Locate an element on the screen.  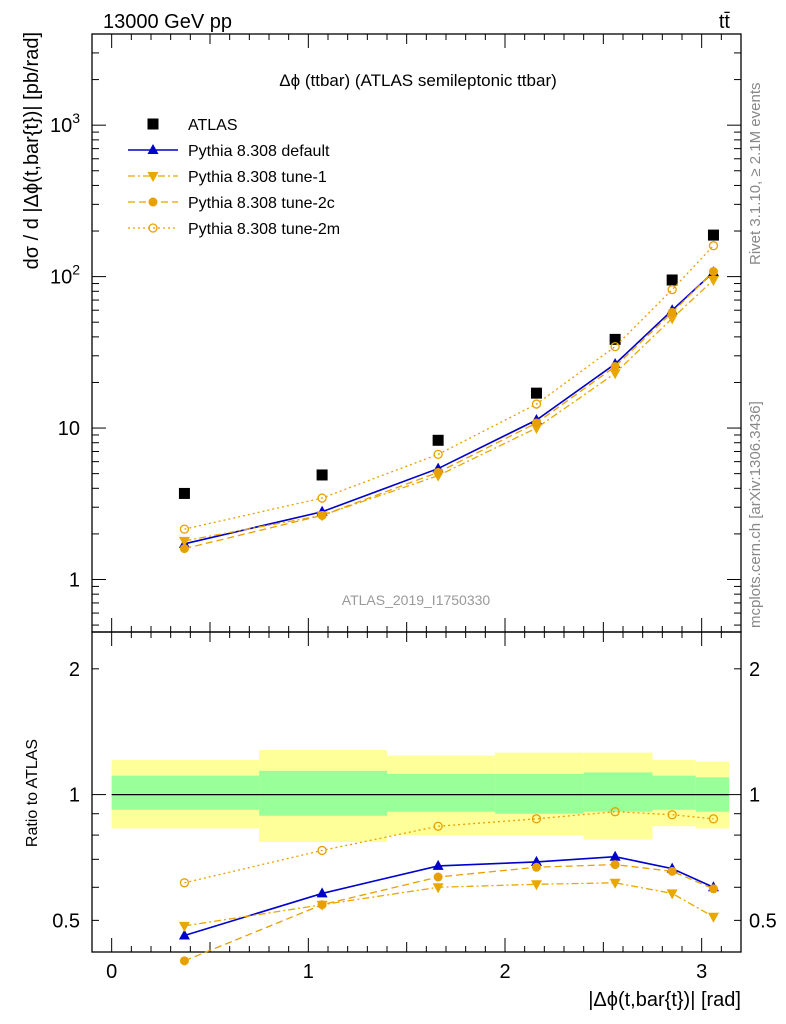
ratio-ytick-label-right: 1 is located at coordinates (754, 796).